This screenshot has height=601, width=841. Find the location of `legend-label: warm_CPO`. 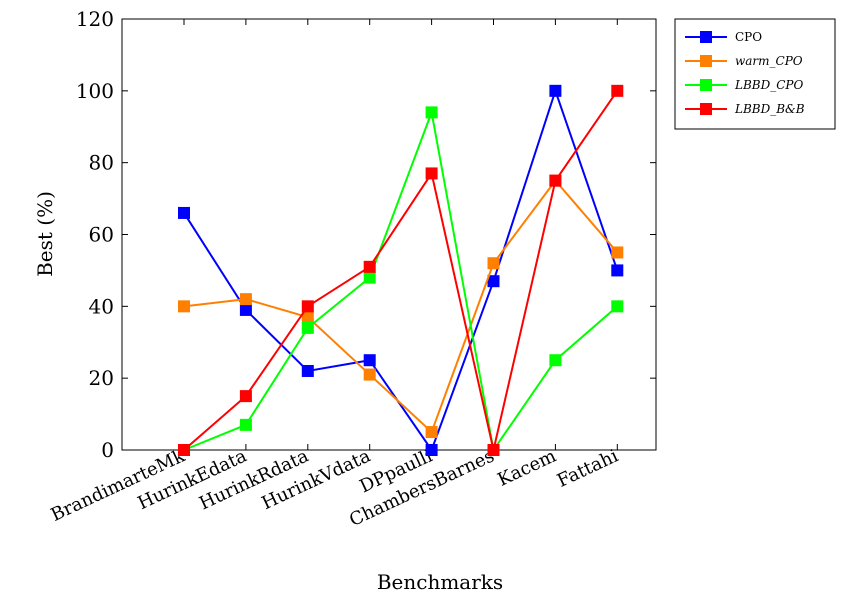

legend-label: warm_CPO is located at coordinates (769, 61).